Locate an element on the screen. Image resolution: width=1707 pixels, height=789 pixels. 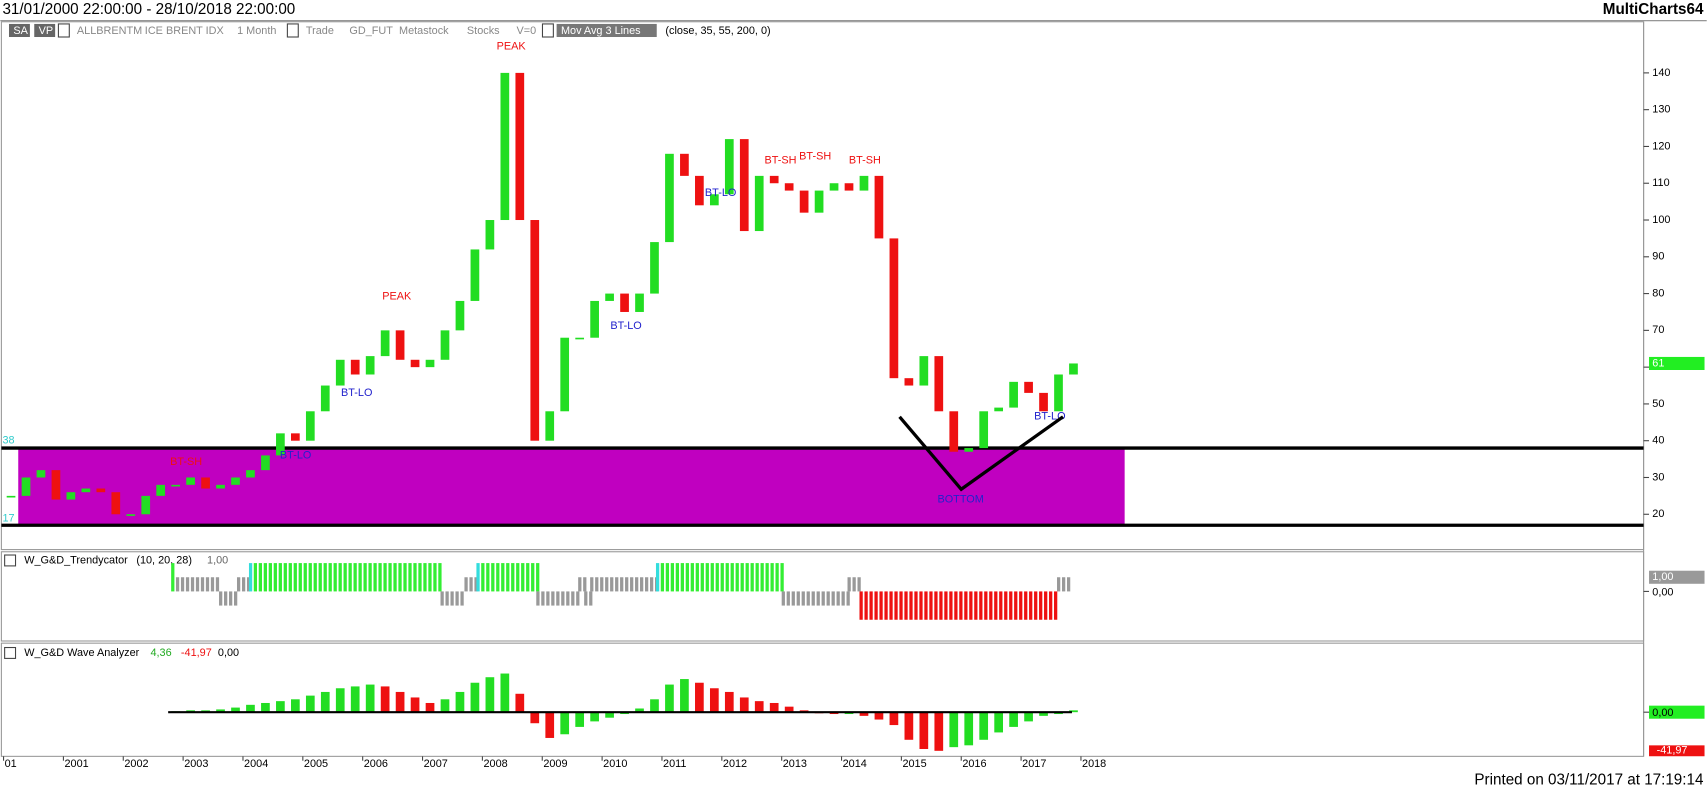
wave-header: W_G&D Wave Analyzer 4,36 -41,97 0,00 is located at coordinates (121, 652).